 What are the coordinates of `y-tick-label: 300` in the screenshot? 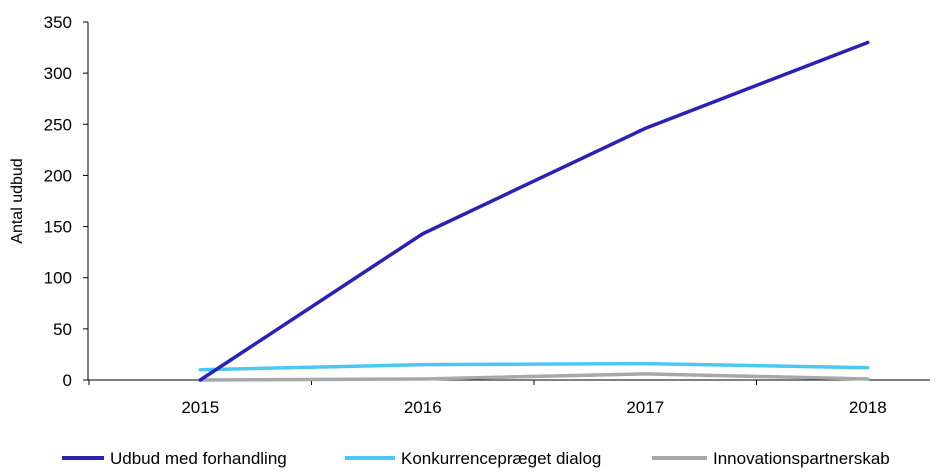 It's located at (58, 73).